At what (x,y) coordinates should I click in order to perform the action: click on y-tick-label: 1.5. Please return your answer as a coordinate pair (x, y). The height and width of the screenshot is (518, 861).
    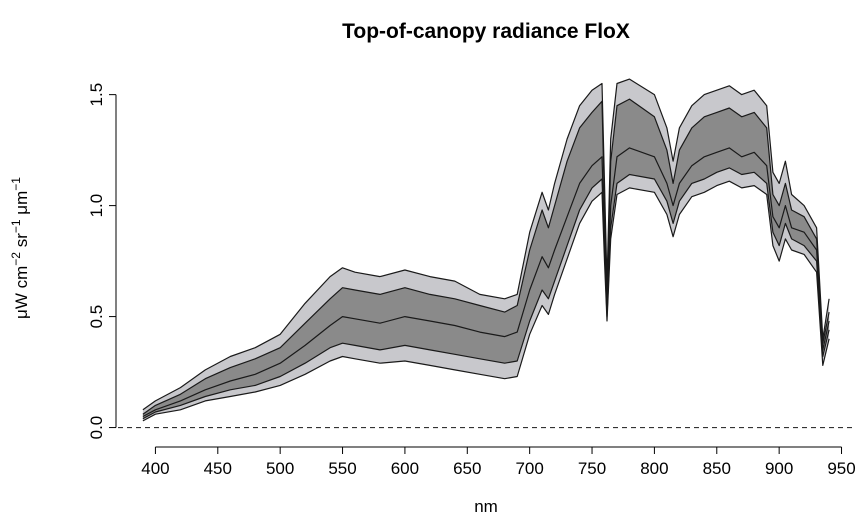
    Looking at the image, I should click on (96, 95).